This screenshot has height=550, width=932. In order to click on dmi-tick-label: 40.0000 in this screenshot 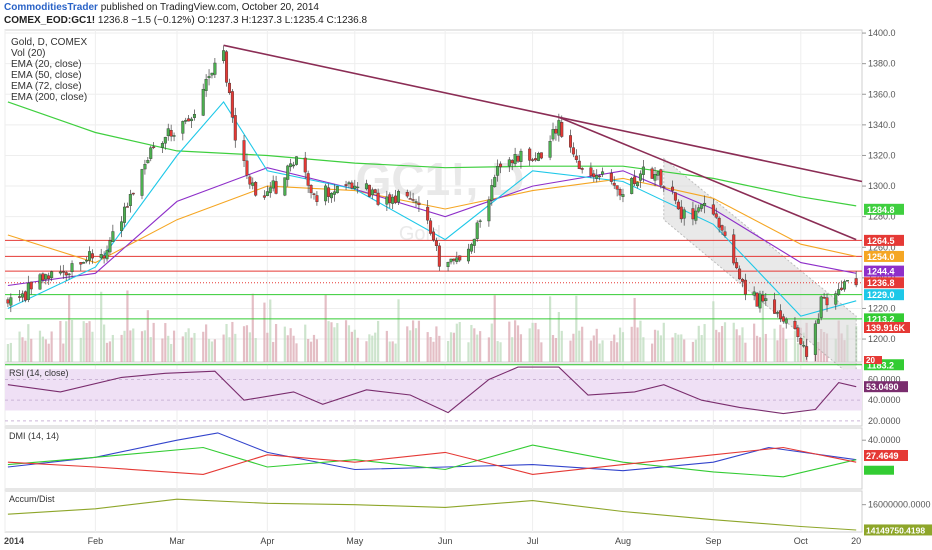, I will do `click(884, 440)`.